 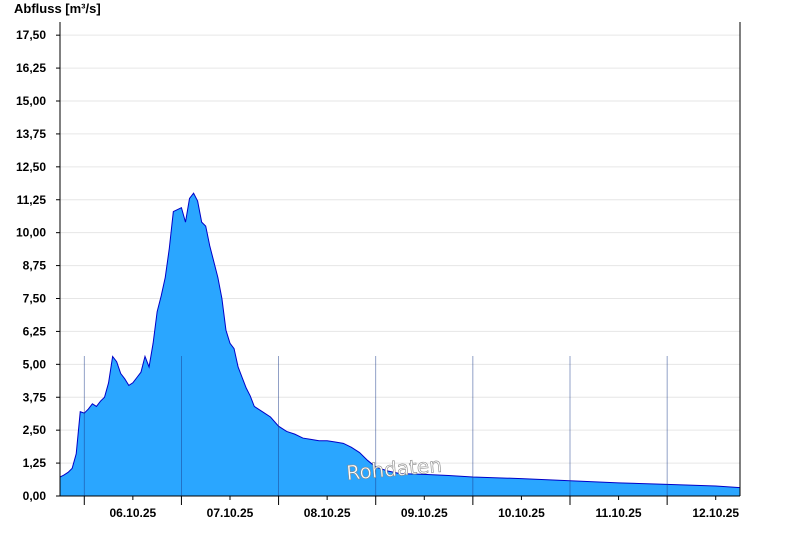 What do you see at coordinates (35, 331) in the screenshot?
I see `y-tick-label: 6,25` at bounding box center [35, 331].